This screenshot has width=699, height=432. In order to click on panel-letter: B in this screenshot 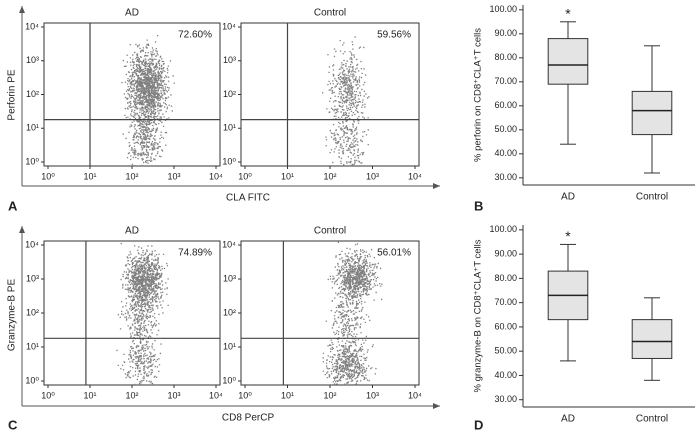, I will do `click(478, 205)`.